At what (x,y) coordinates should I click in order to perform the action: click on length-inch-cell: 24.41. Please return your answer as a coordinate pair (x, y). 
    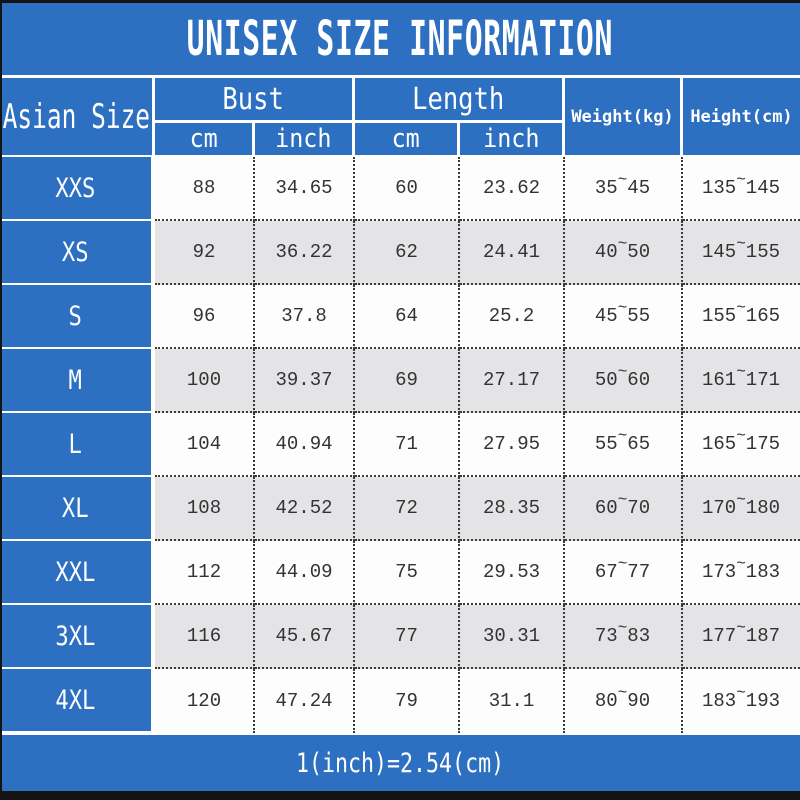
    Looking at the image, I should click on (512, 253).